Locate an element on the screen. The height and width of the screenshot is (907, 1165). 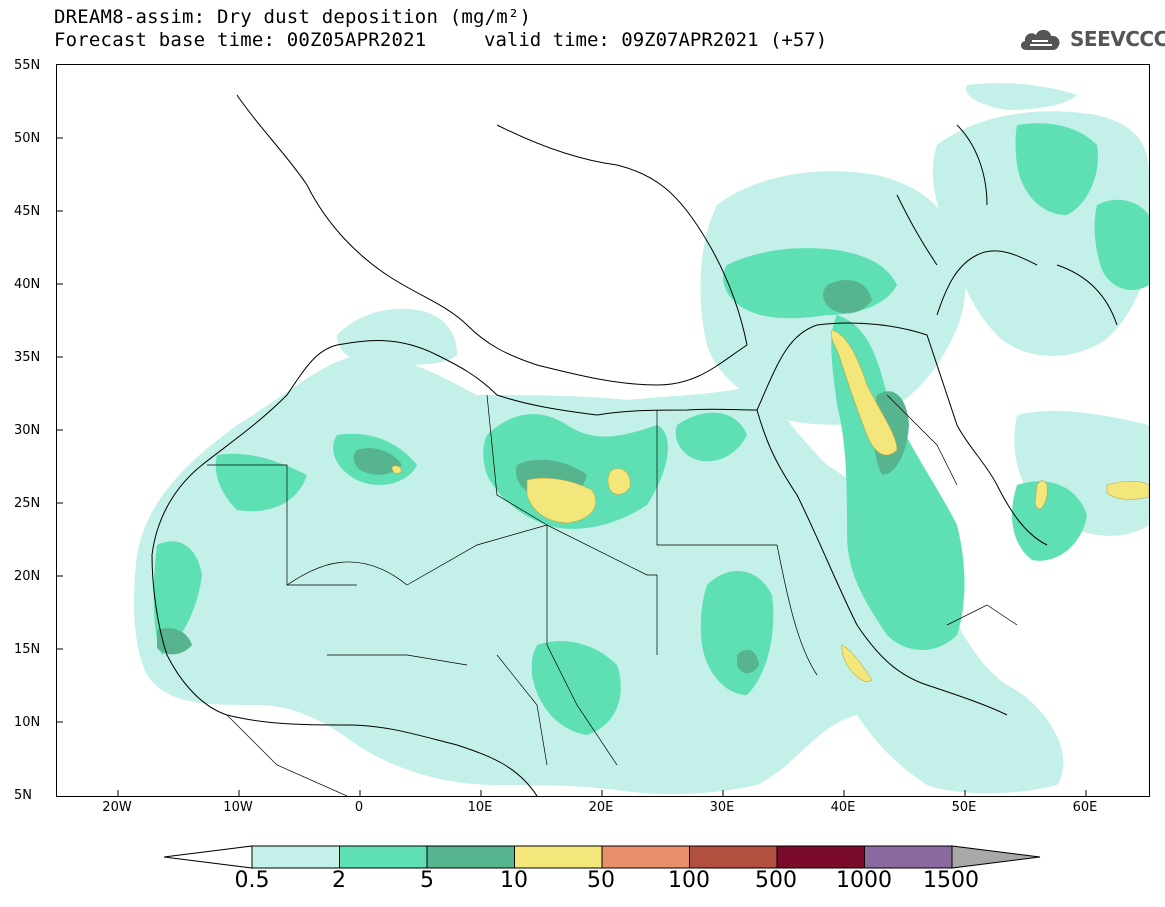
lat-label: 35N is located at coordinates (27, 357).